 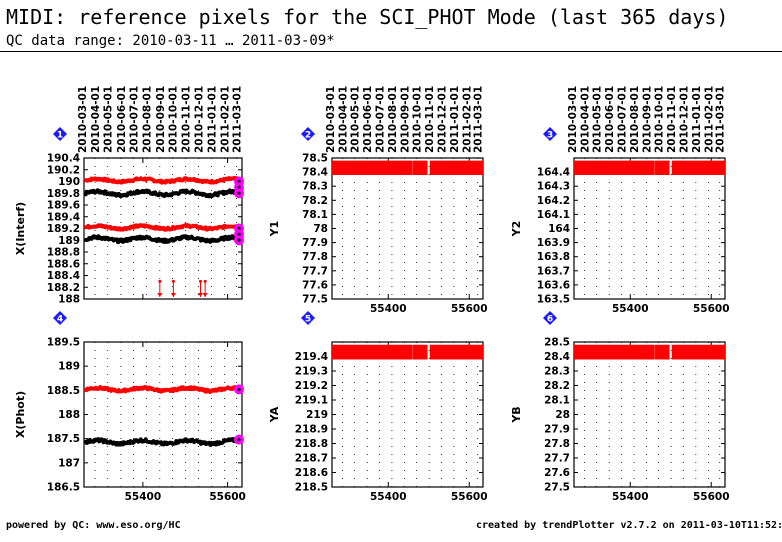 I want to click on y-tick-label: 188.4, so click(x=63, y=276).